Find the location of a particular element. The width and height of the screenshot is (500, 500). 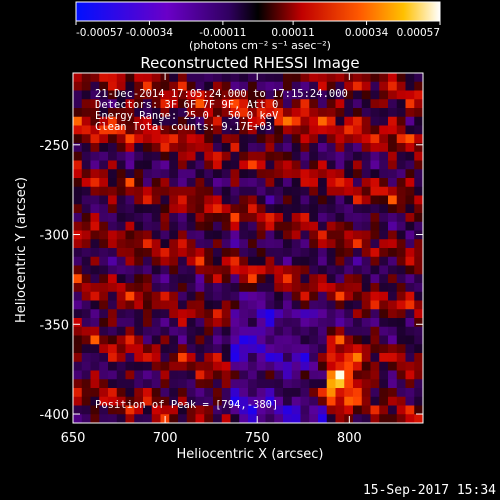

colorbar-frame is located at coordinates (258, 11).